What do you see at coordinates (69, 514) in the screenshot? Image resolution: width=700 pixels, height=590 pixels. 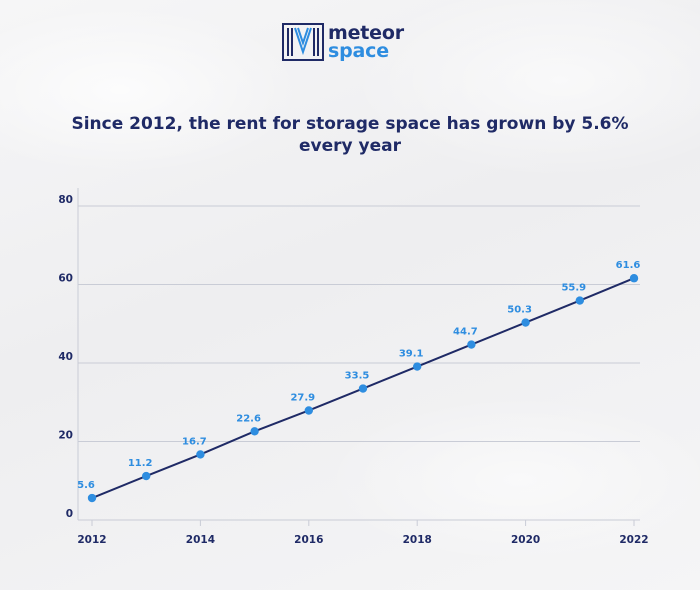 I see `y-tick-label: 0` at bounding box center [69, 514].